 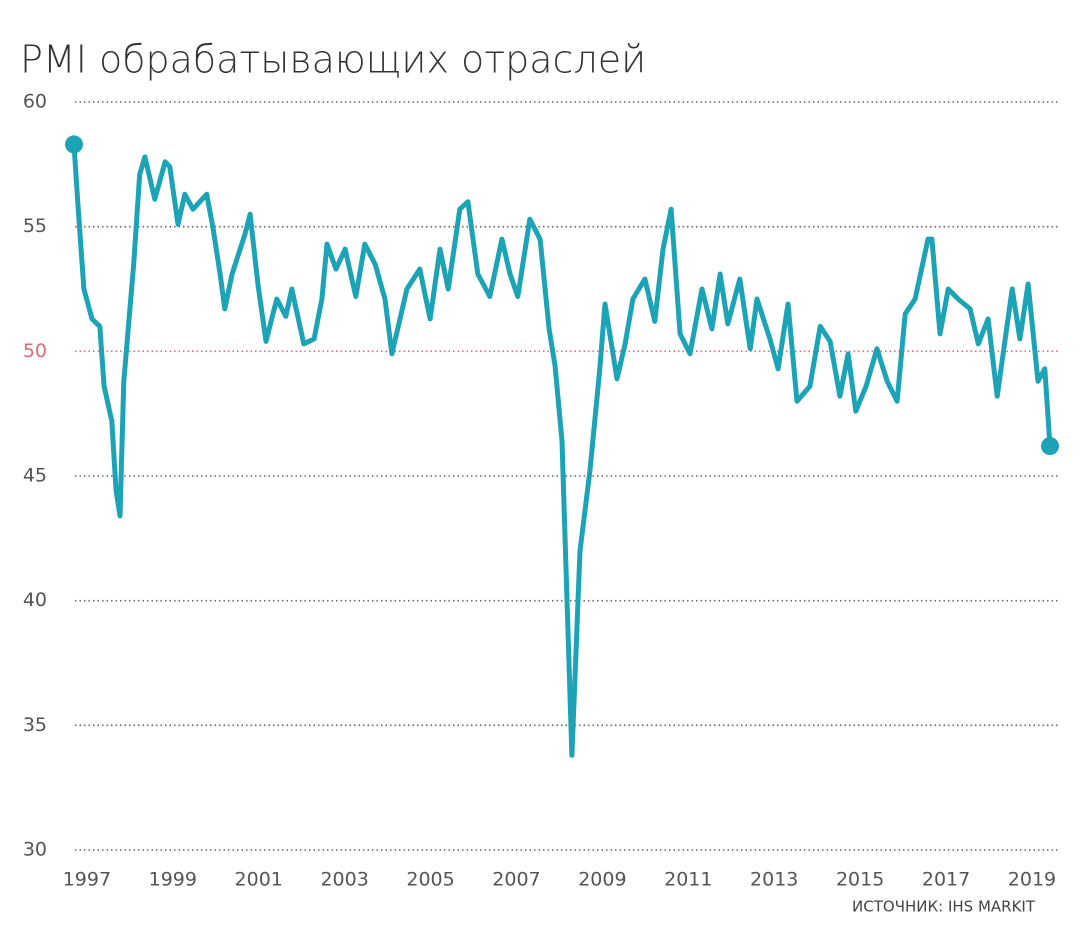 What do you see at coordinates (1032, 880) in the screenshot?
I see `x-tick-label: 2019` at bounding box center [1032, 880].